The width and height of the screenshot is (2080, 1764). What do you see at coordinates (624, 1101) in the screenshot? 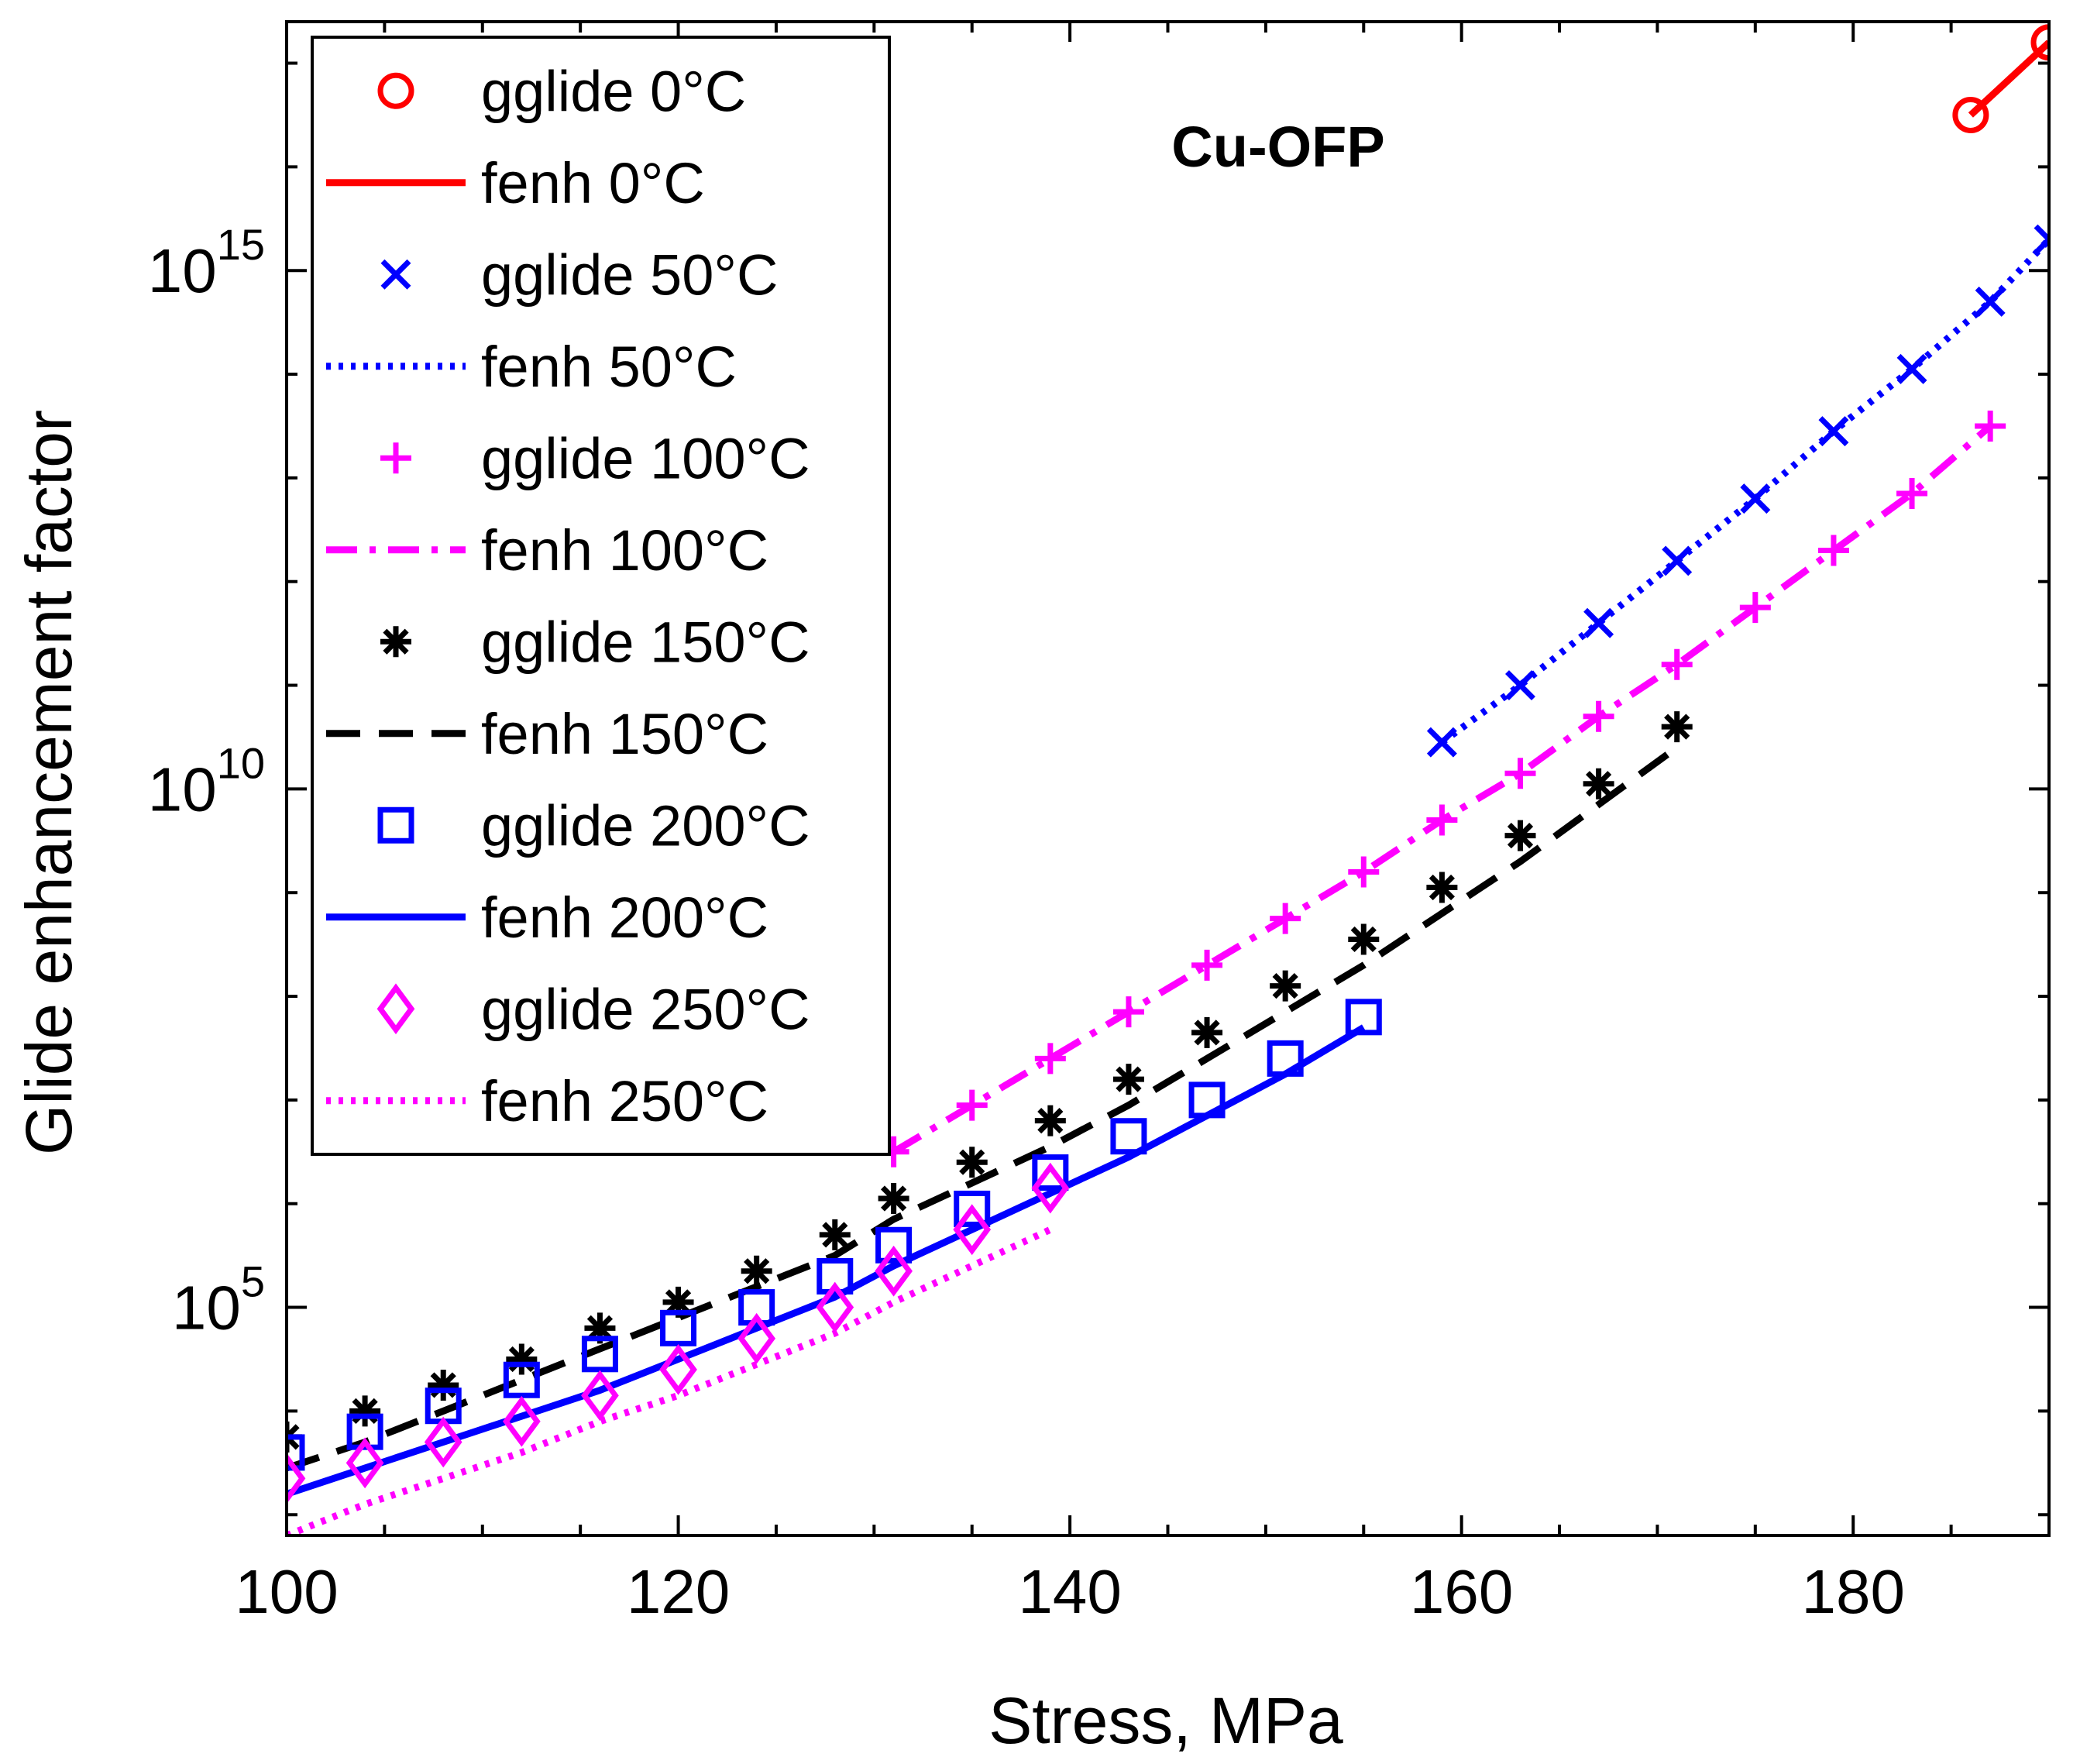
I see `legend-label-fenh-250-c: fenh 250°C` at bounding box center [624, 1101].